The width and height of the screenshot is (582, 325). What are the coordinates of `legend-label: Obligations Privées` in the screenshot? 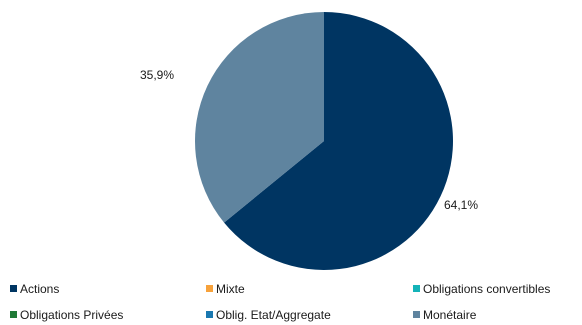 It's located at (71, 315).